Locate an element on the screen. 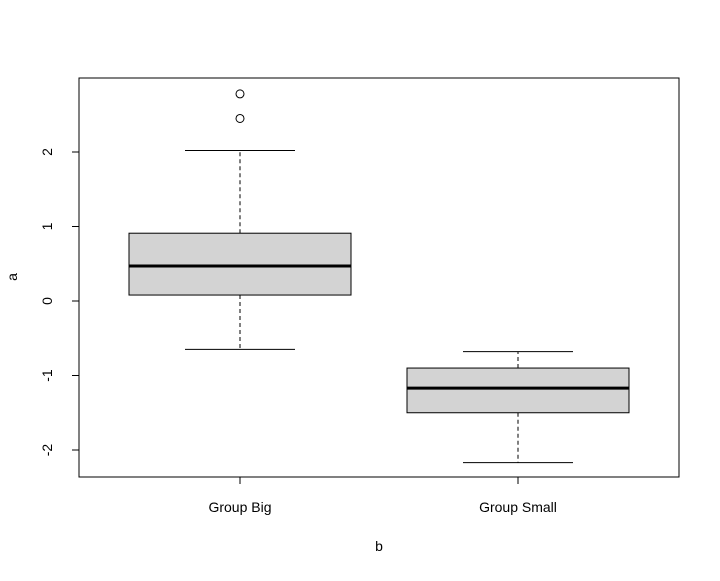 Image resolution: width=720 pixels, height=581 pixels. y-tick-label: 2 is located at coordinates (47, 152).